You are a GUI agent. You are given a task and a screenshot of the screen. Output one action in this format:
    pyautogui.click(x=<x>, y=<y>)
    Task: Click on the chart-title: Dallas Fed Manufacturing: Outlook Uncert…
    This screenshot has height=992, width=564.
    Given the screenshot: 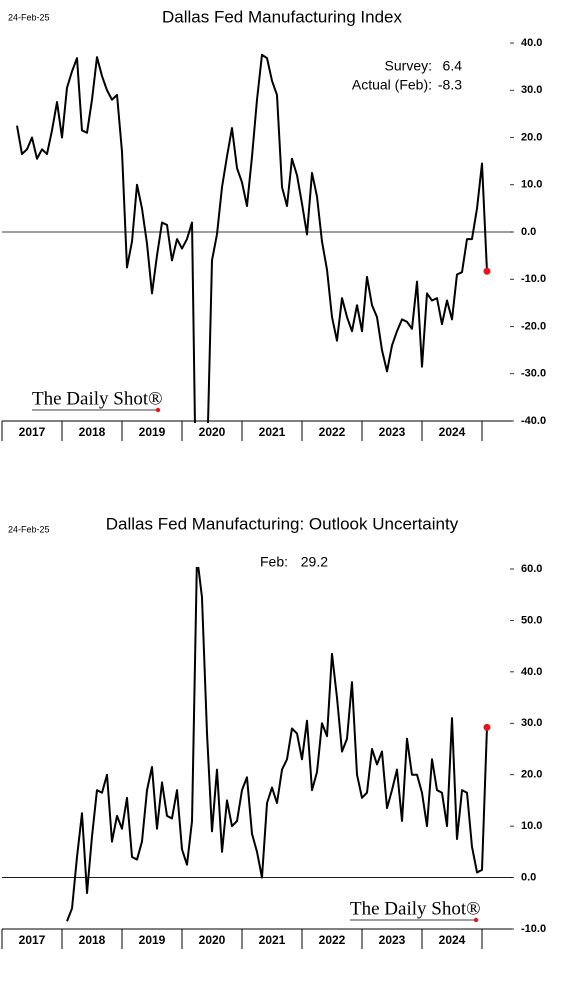 What is the action you would take?
    pyautogui.click(x=282, y=523)
    